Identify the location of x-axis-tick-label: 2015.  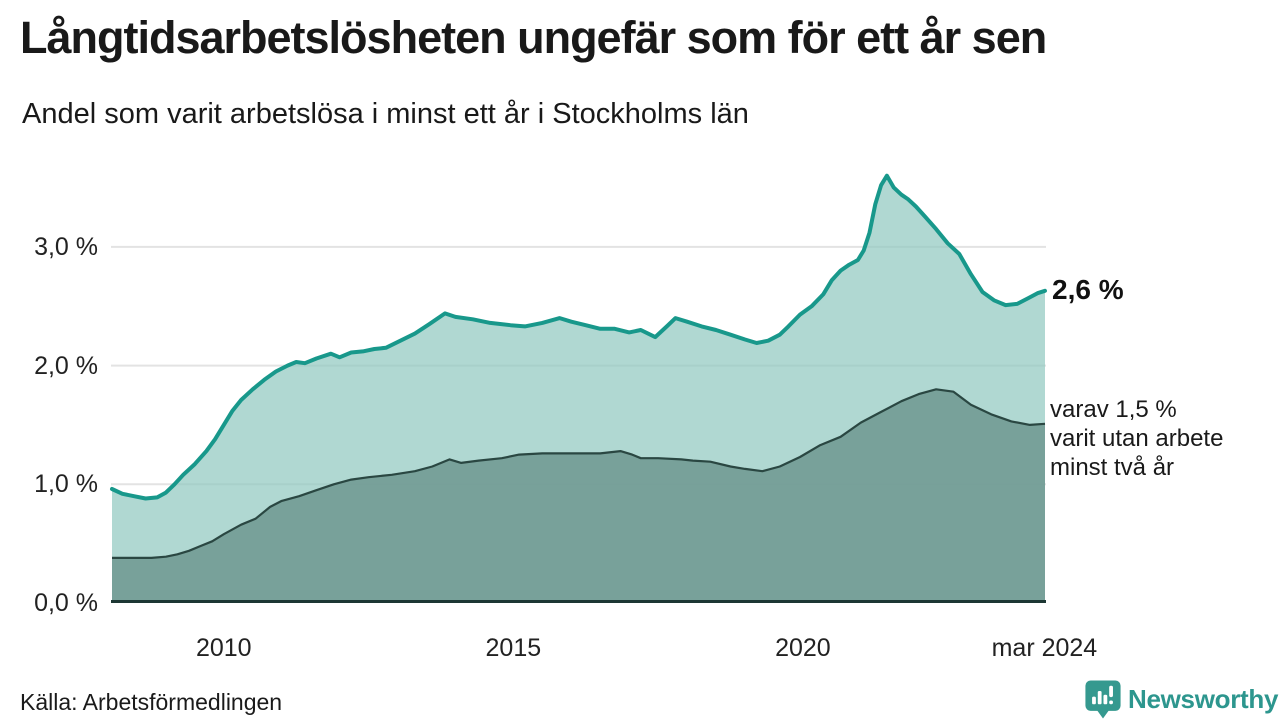
(513, 648).